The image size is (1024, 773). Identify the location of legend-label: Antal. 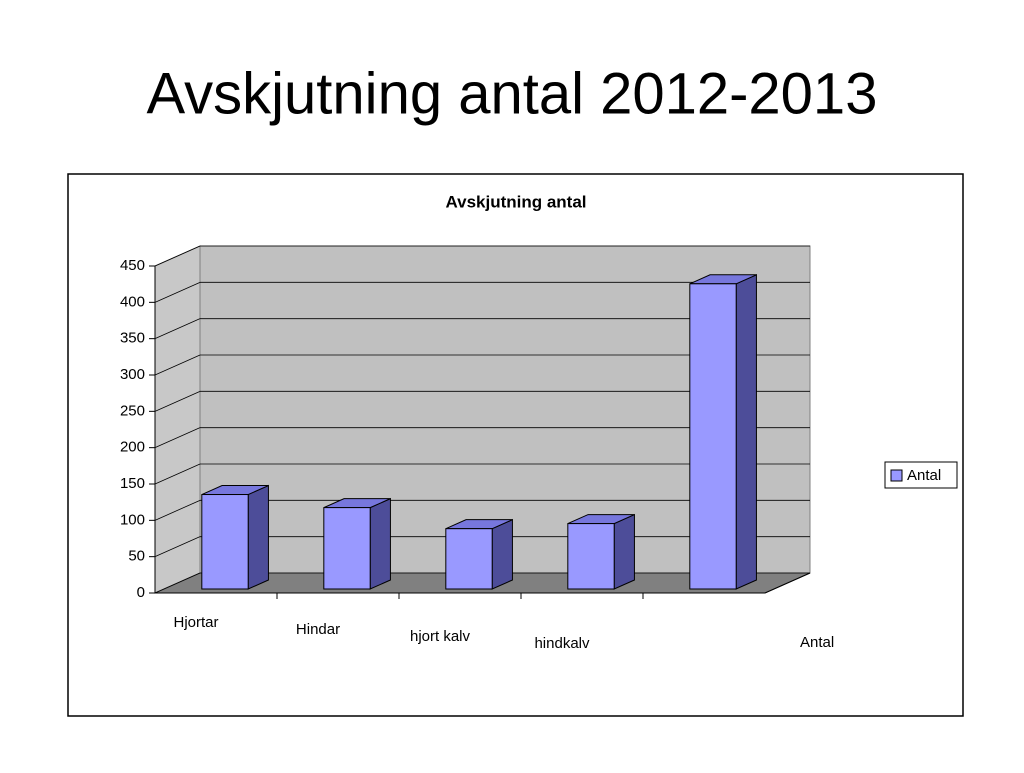
(924, 475).